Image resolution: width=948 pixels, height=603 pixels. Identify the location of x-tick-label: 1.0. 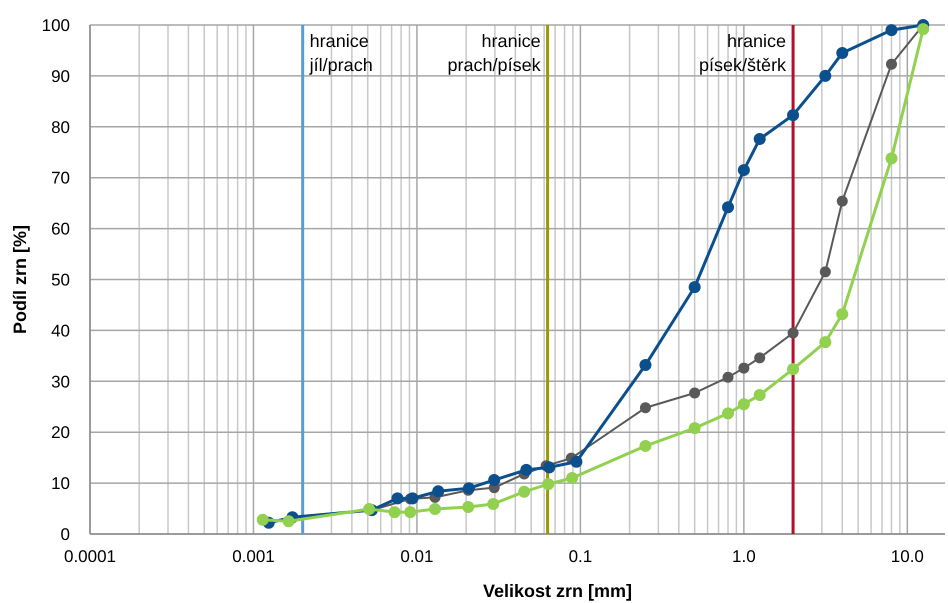
(744, 556).